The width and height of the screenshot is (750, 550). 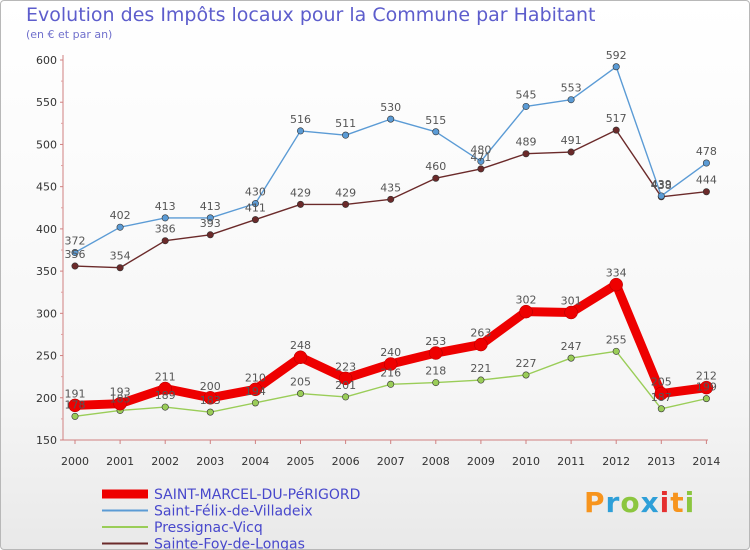 What do you see at coordinates (630, 502) in the screenshot?
I see `logo-letter: o` at bounding box center [630, 502].